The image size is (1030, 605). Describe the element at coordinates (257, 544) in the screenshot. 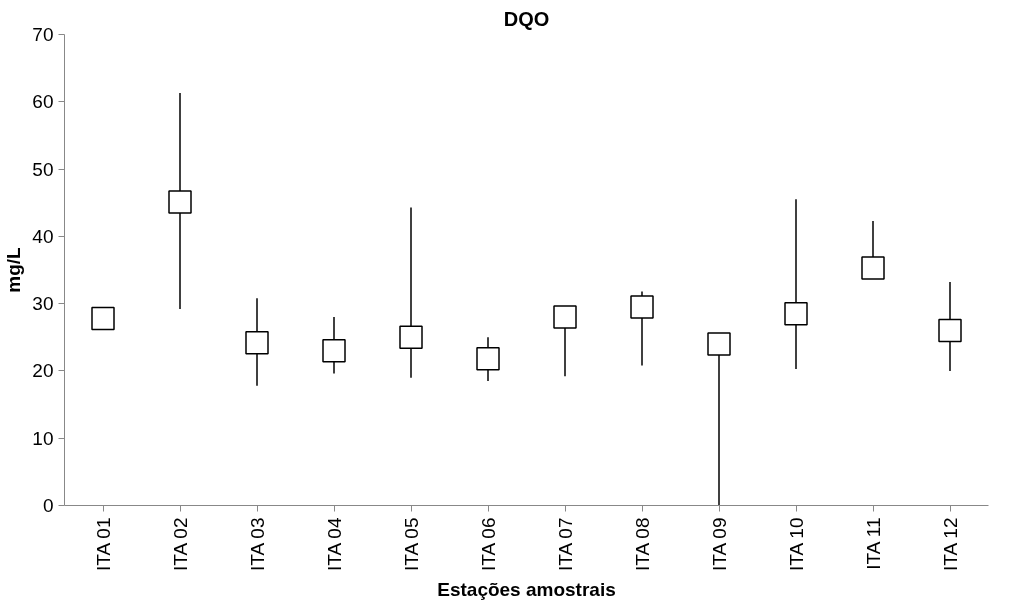

I see `x-tick-label: ITA 03` at that location.